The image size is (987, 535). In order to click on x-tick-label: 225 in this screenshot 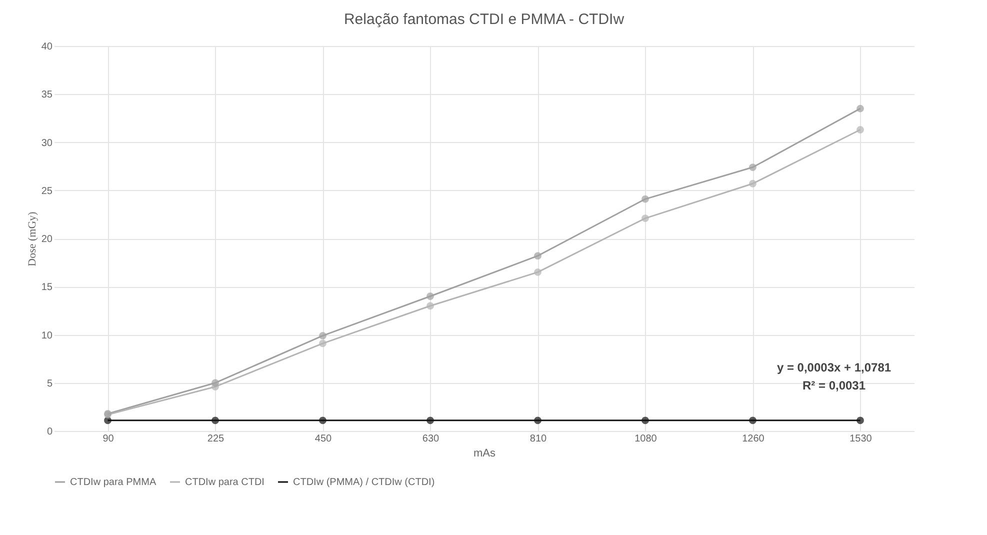, I will do `click(216, 439)`.